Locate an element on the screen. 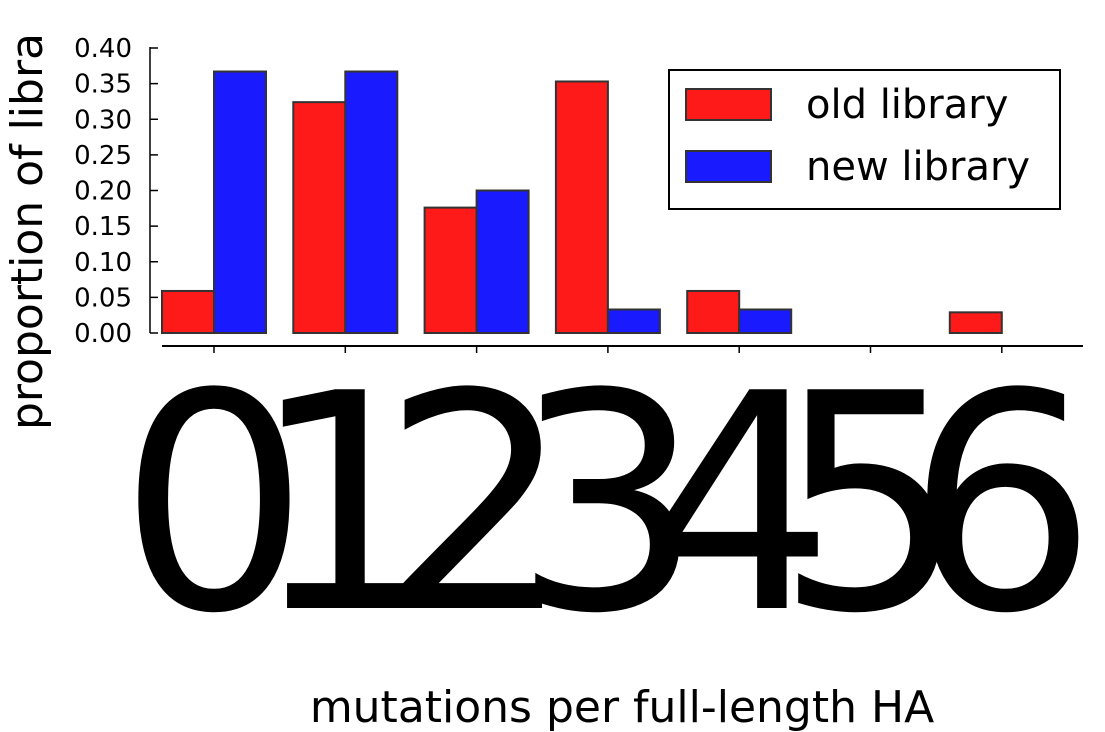 This screenshot has height=732, width=1105. y-axis: 0.00 0.05 0.10 0.15 0.20 0.25 0.30 0.35 0.40 is located at coordinates (116, 191).